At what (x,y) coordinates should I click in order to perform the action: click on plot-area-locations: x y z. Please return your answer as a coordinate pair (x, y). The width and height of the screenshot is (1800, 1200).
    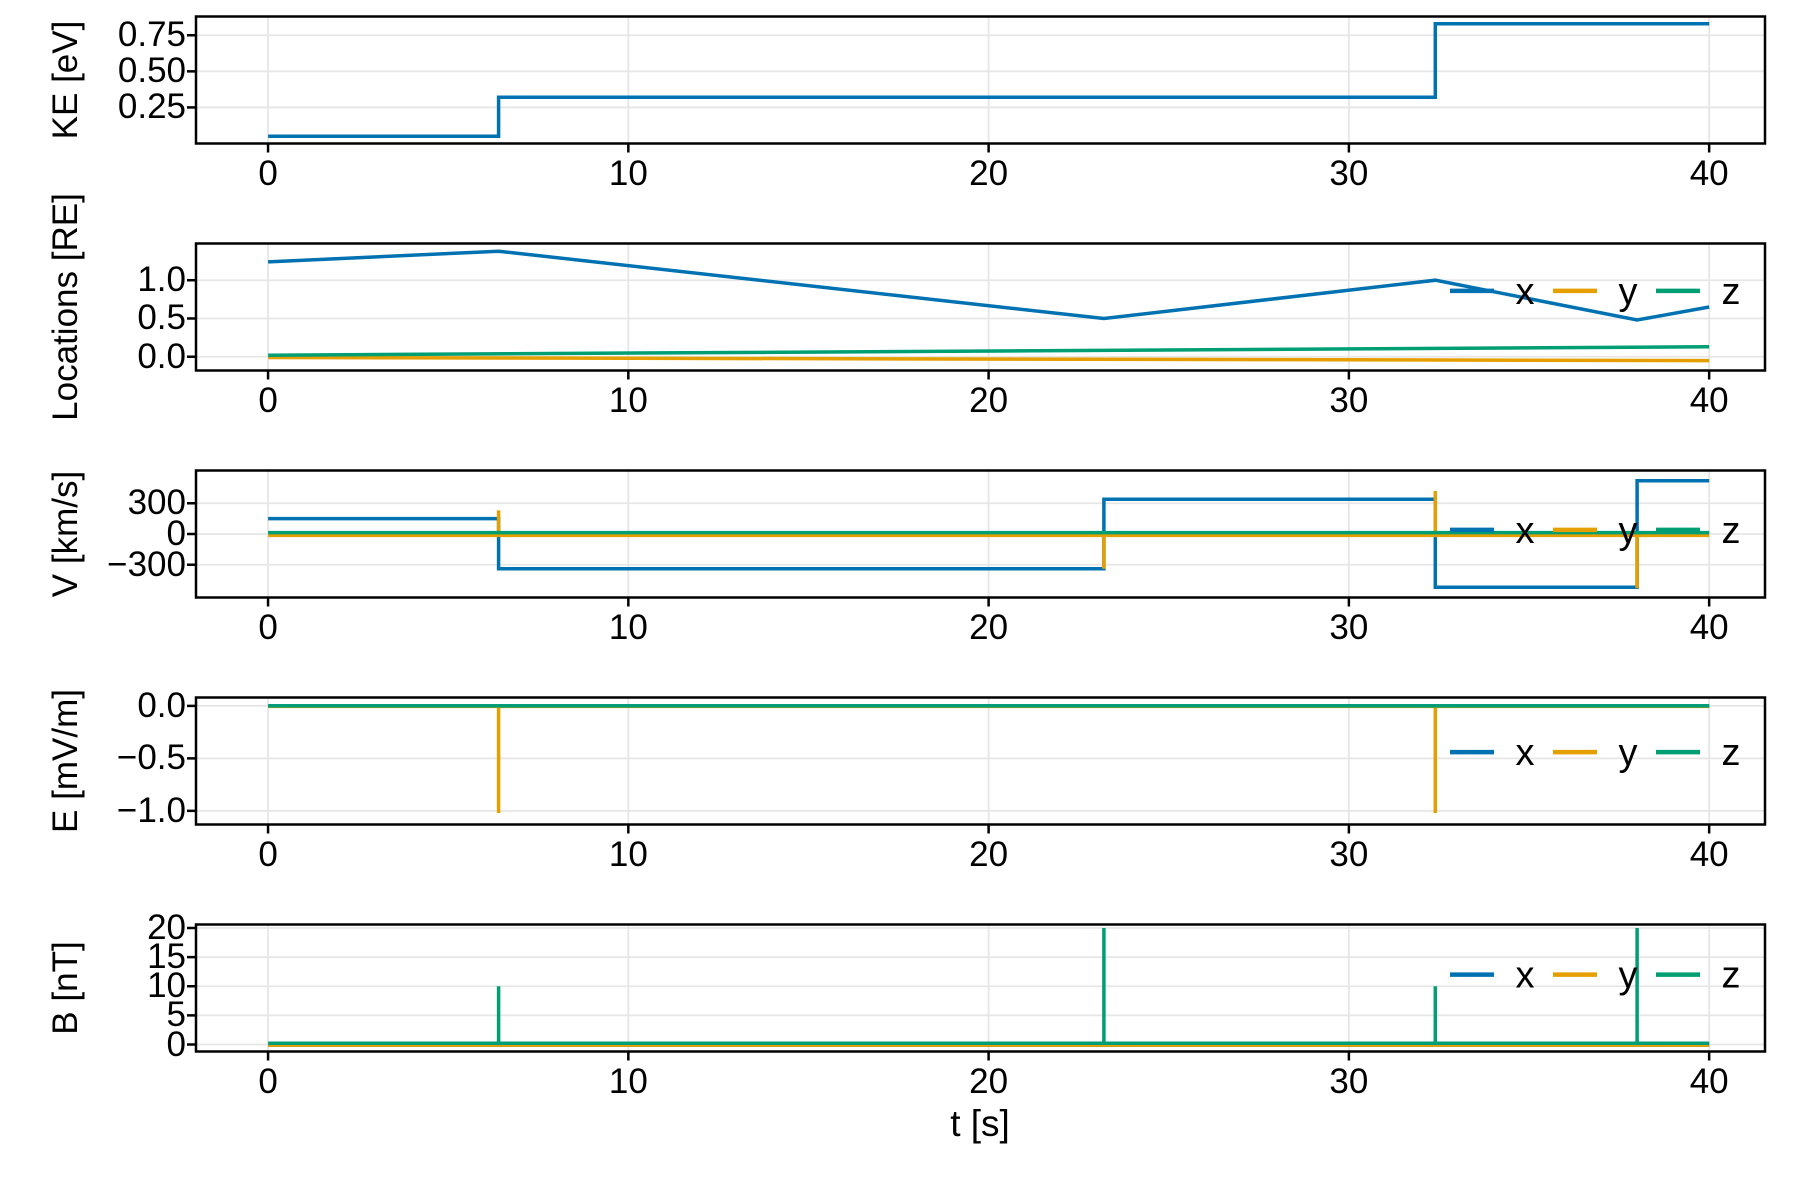
    Looking at the image, I should click on (977, 311).